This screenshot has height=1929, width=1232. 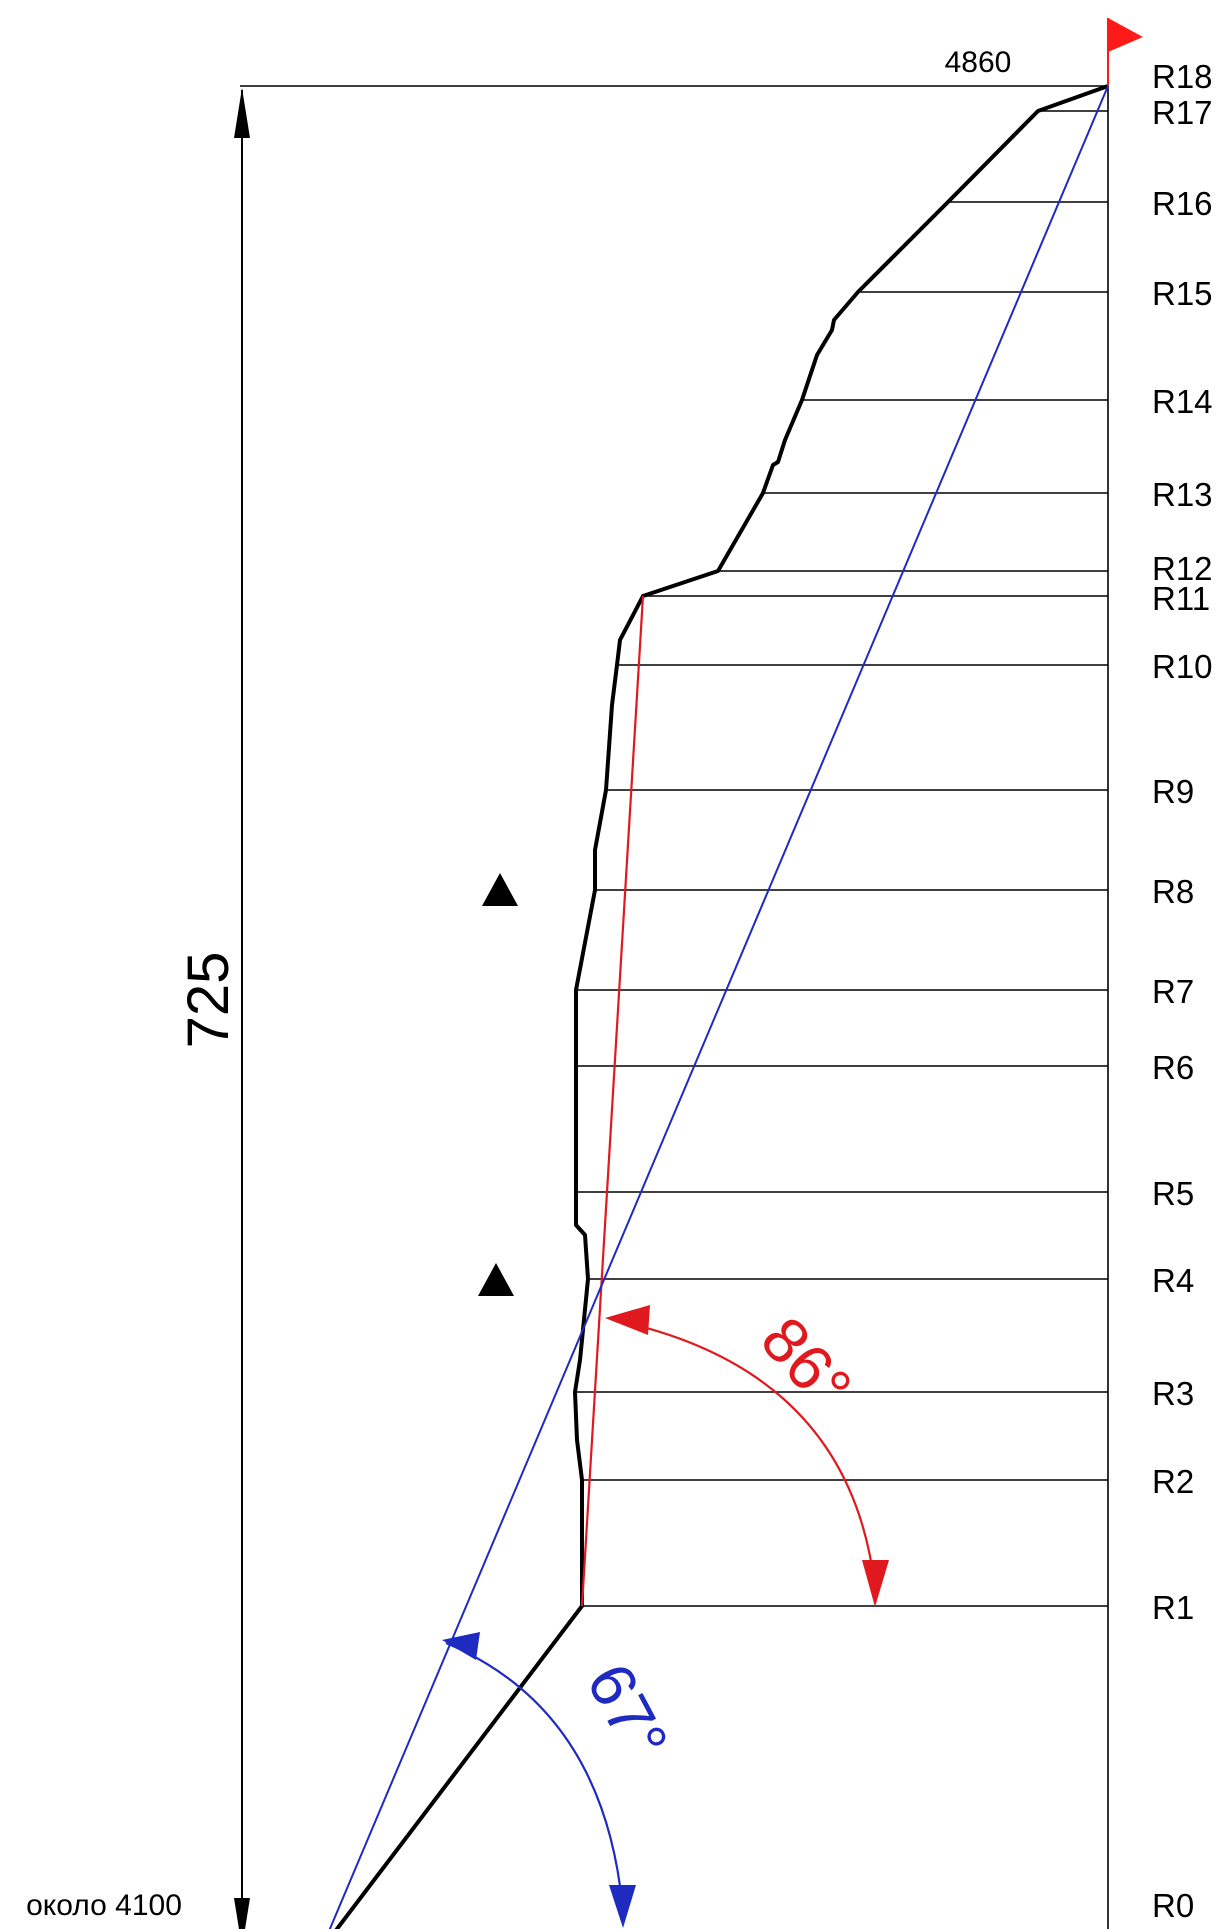 What do you see at coordinates (1173, 1905) in the screenshot?
I see `pitch-label-r0: R0` at bounding box center [1173, 1905].